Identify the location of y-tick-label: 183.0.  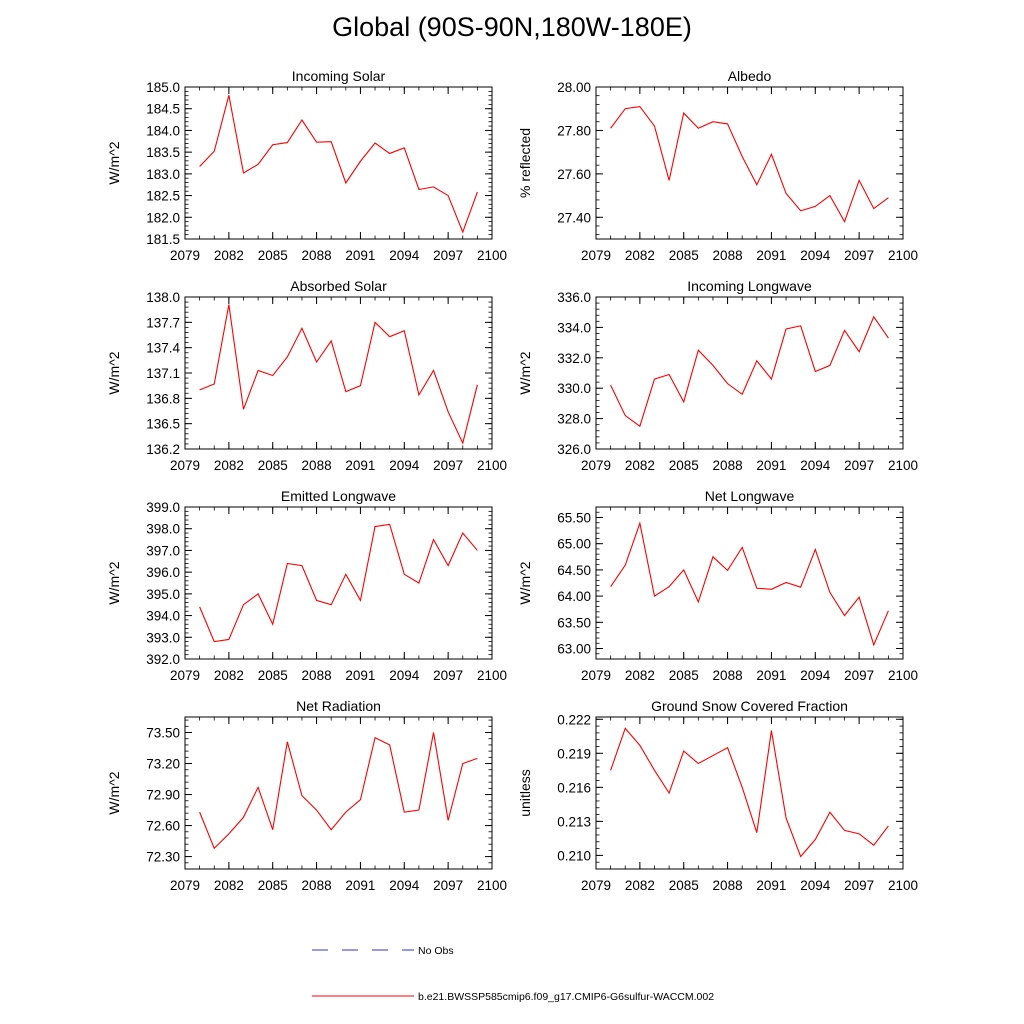
(163, 174).